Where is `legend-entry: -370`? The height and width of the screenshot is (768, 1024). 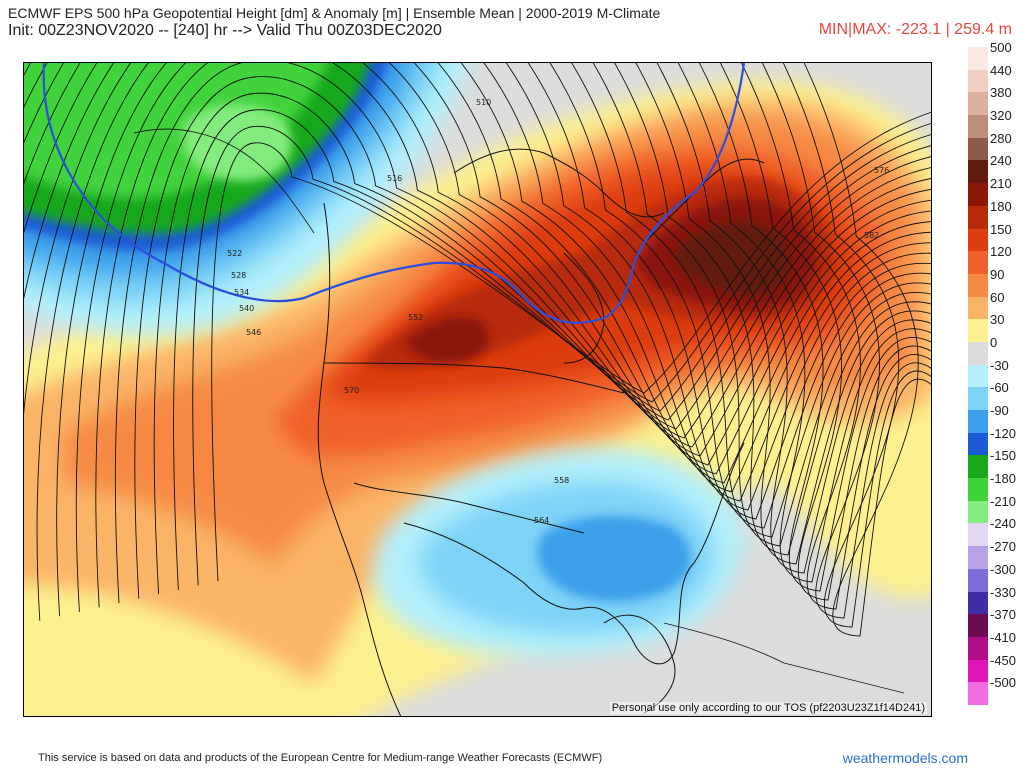 legend-entry: -370 is located at coordinates (994, 622).